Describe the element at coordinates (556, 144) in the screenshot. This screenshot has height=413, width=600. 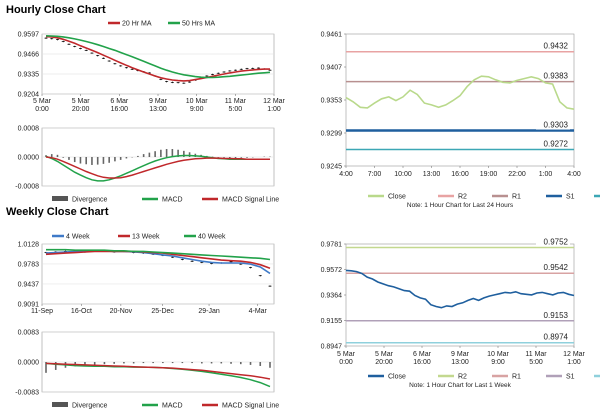
I see `level-label-s2: 0.9272` at that location.